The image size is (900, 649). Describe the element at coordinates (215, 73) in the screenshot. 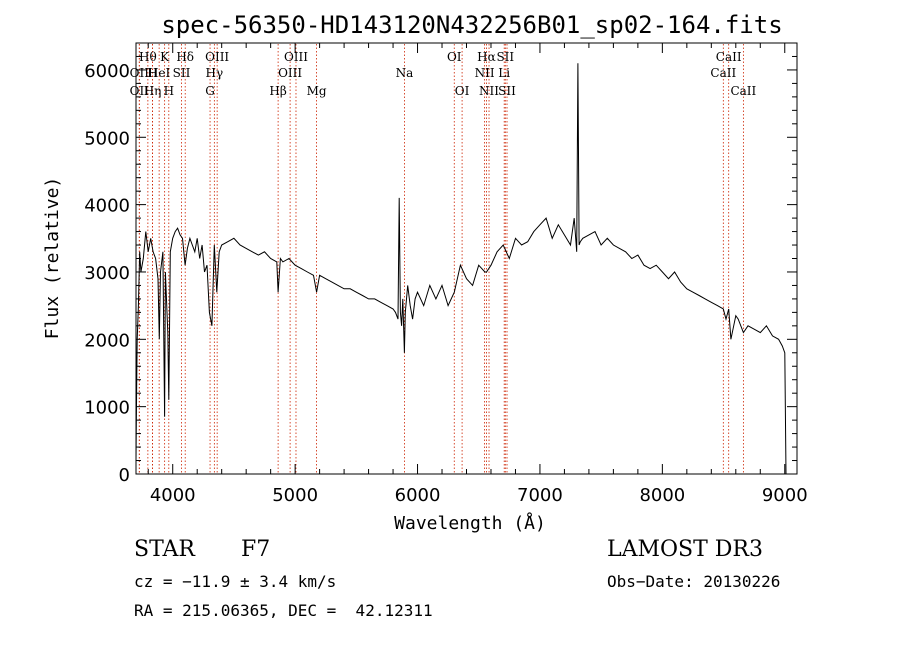

I see `spectral-line-label: Hγ` at that location.